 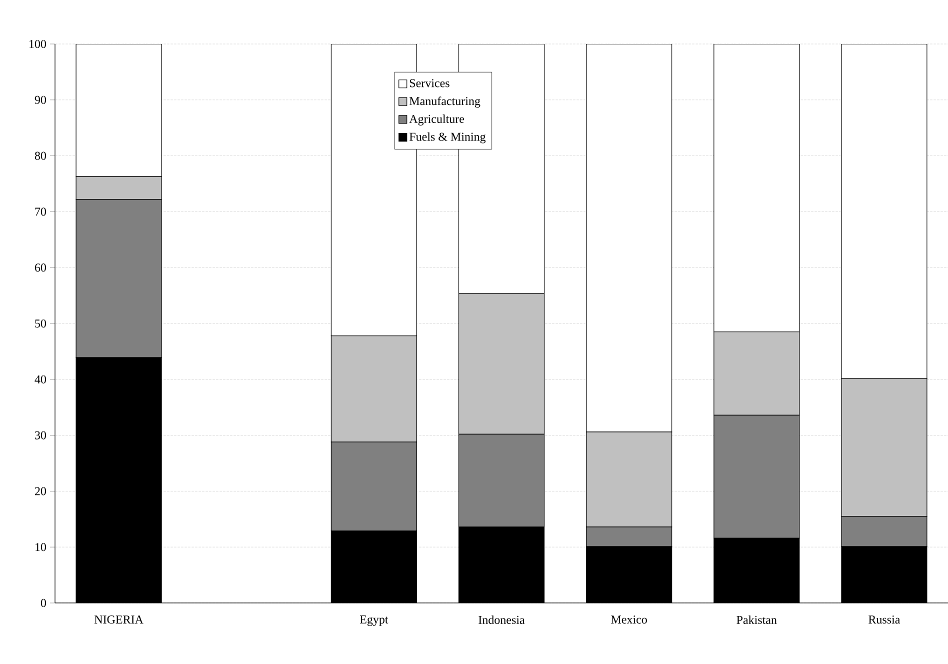 What do you see at coordinates (40, 379) in the screenshot?
I see `y-tick-label: 40` at bounding box center [40, 379].